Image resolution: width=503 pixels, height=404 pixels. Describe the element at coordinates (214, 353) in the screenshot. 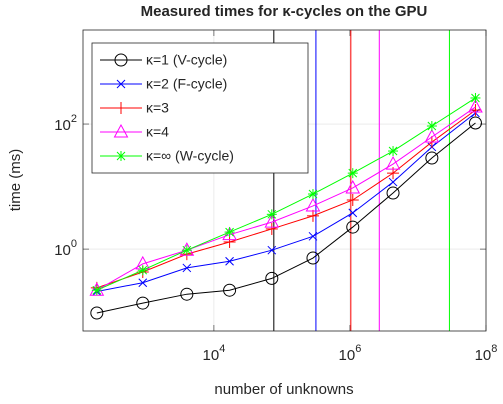

I see `x-tick-label: 10⁴` at that location.